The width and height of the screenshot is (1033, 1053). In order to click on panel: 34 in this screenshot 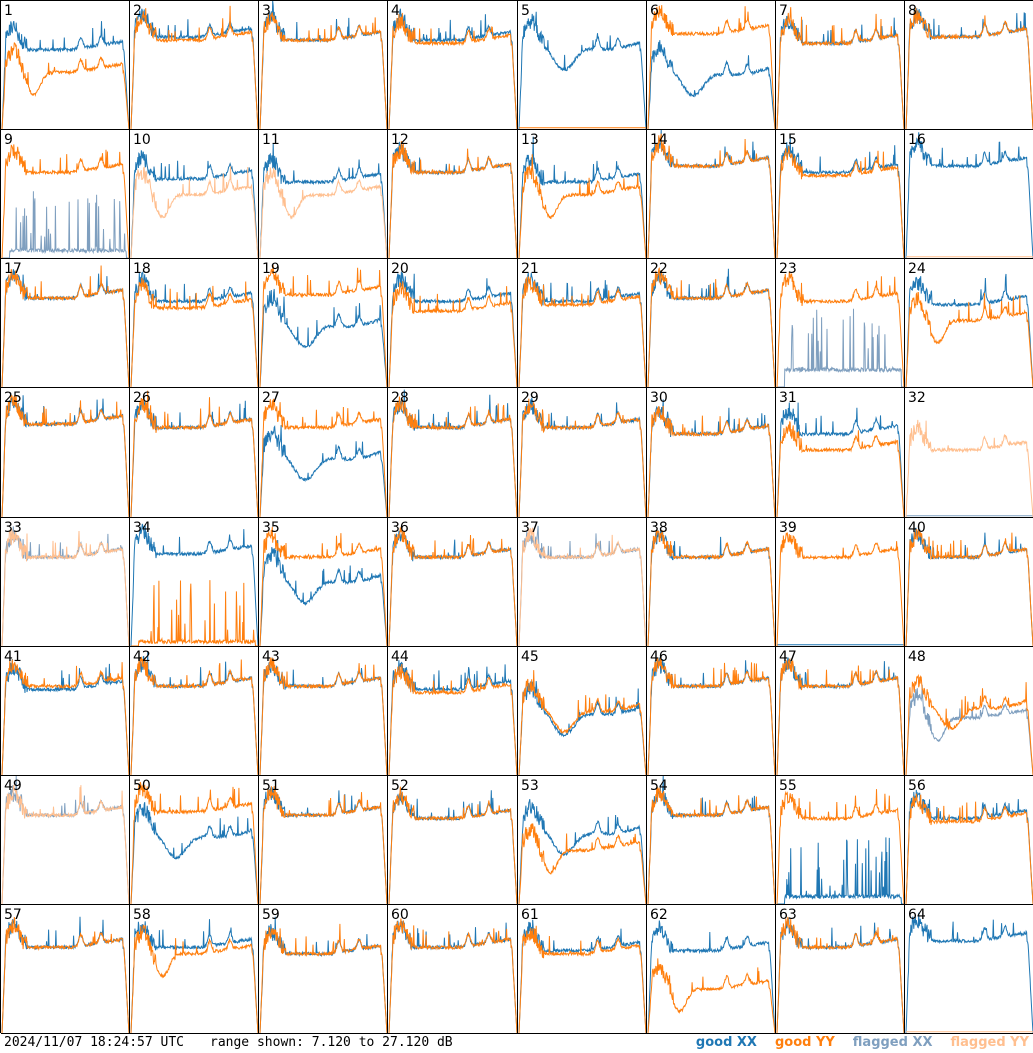, I will do `click(194, 582)`.